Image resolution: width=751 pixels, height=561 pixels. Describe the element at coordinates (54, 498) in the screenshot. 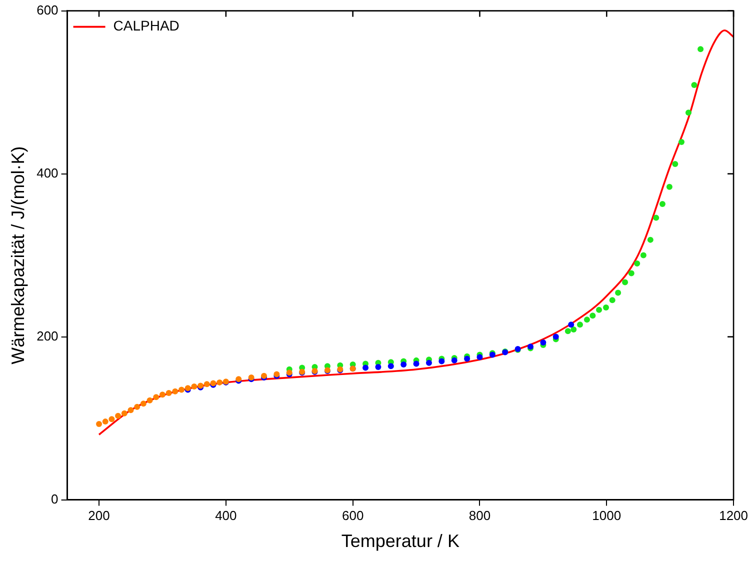

I see `y-tick-label: 0` at that location.